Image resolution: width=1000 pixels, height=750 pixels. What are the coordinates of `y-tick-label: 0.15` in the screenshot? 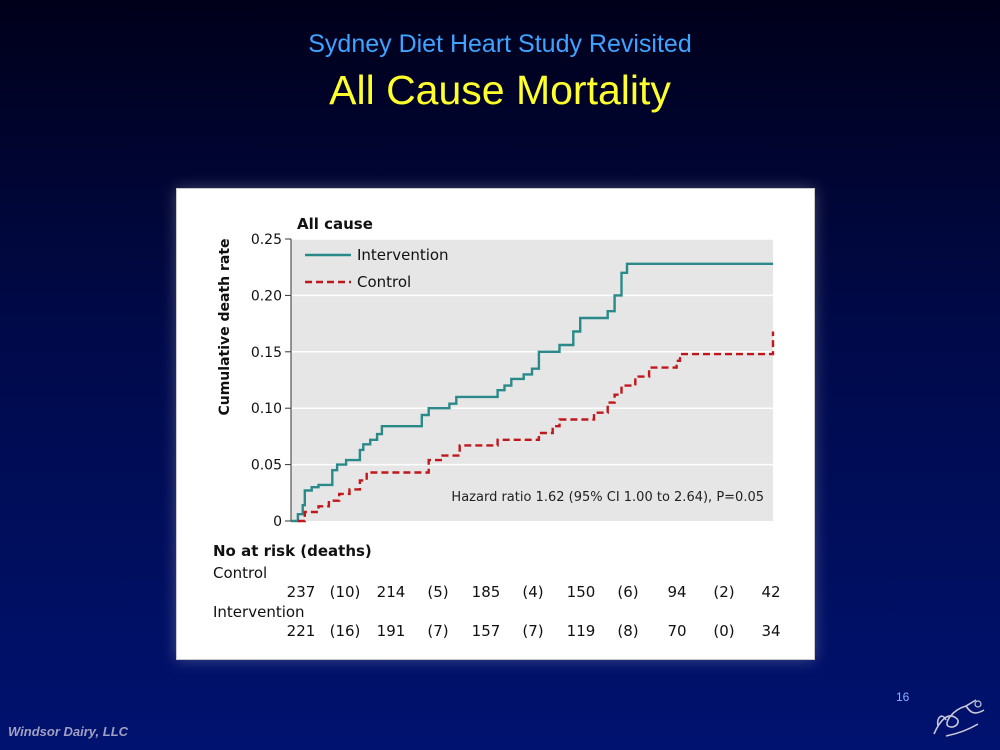 It's located at (266, 353).